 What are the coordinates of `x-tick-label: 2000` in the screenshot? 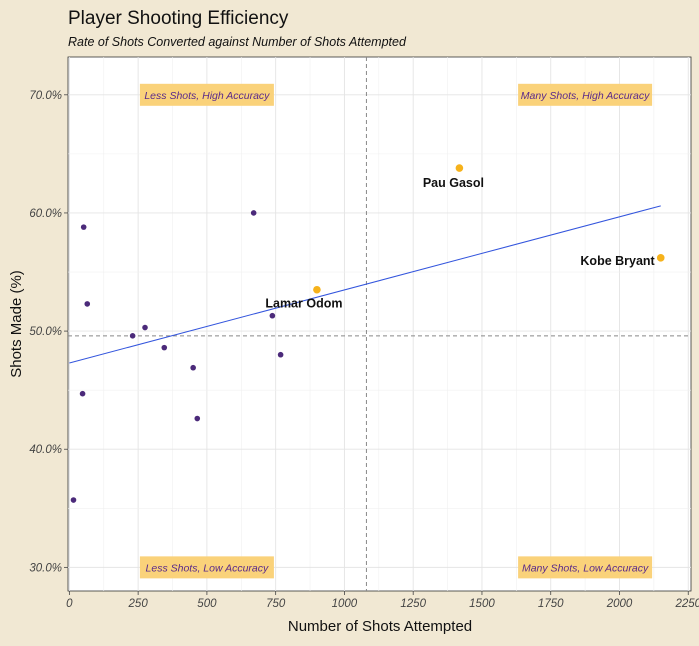 It's located at (619, 604).